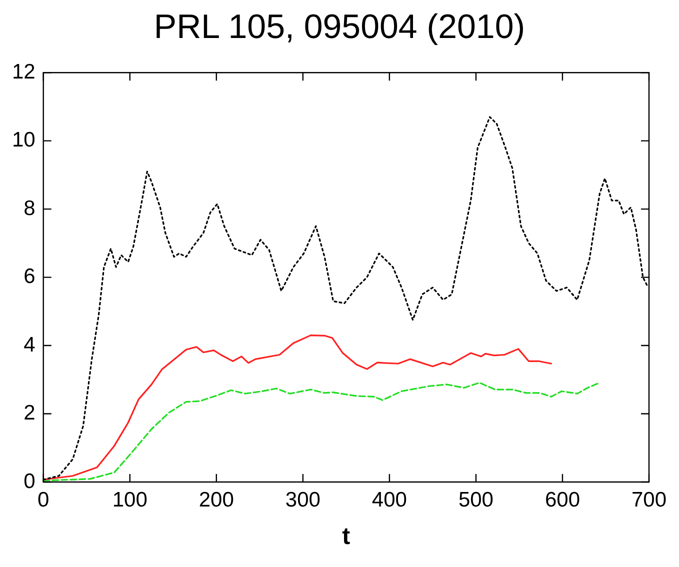 The width and height of the screenshot is (679, 567). I want to click on y-tick-label: 0, so click(30, 481).